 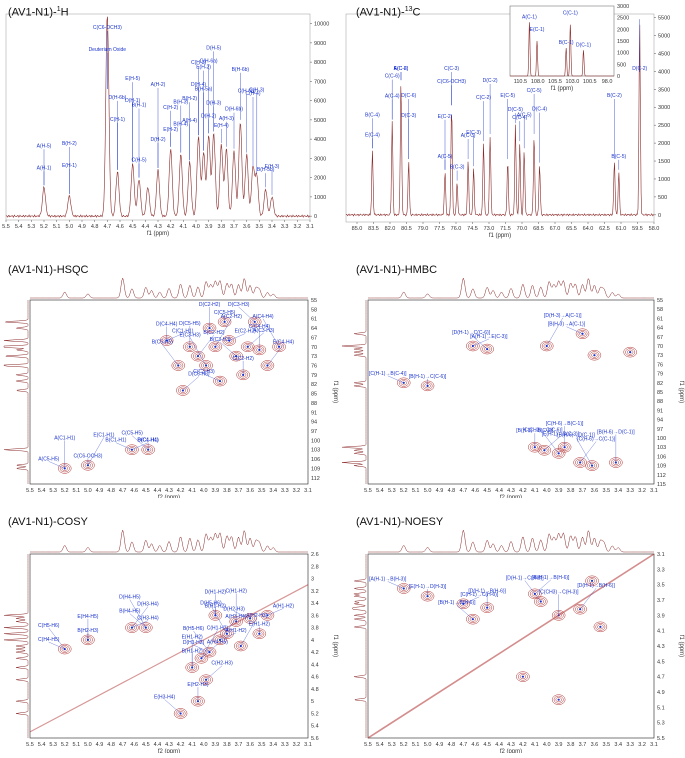 I want to click on cross-peak-annotation: [A(H-1)→E(C-3)], so click(x=489, y=337).